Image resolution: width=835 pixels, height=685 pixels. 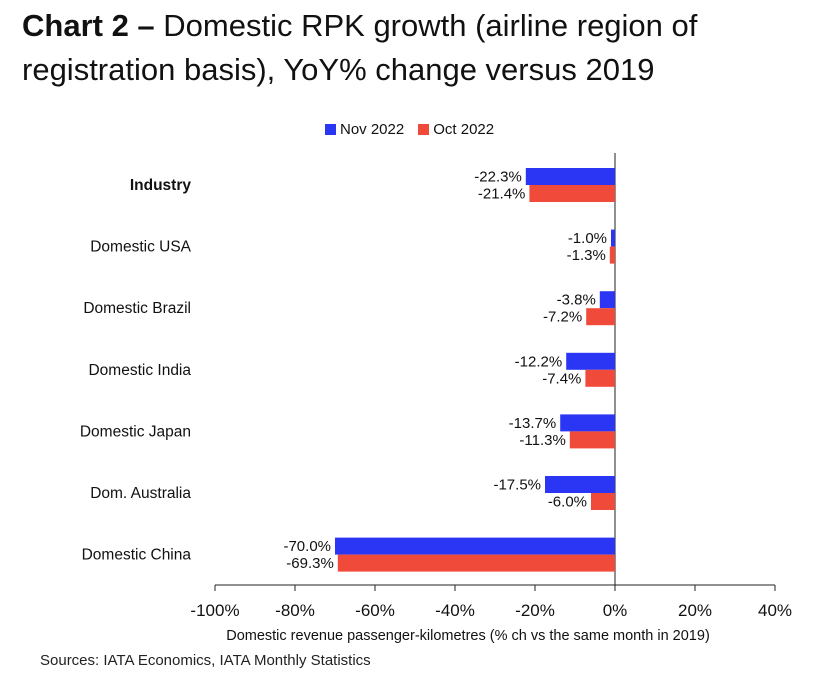 I want to click on x-tick-label: -40%, so click(x=455, y=610).